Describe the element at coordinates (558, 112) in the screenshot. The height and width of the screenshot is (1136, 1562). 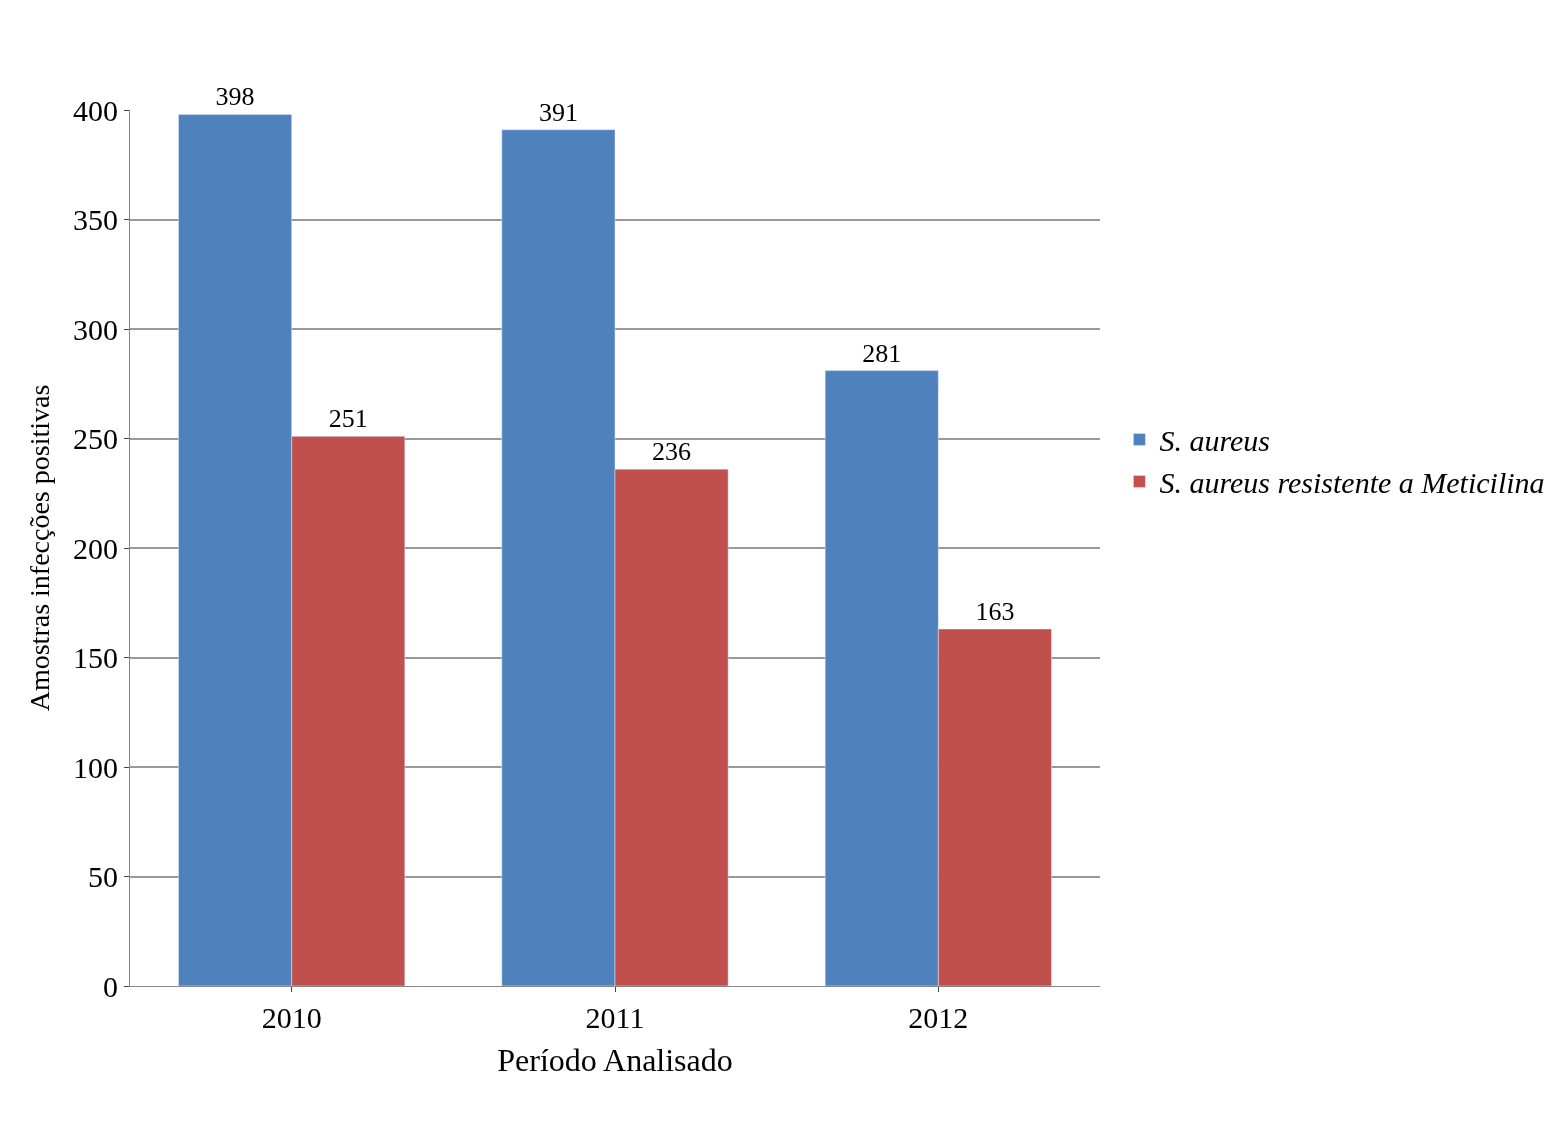
I see `data-label: 391` at that location.